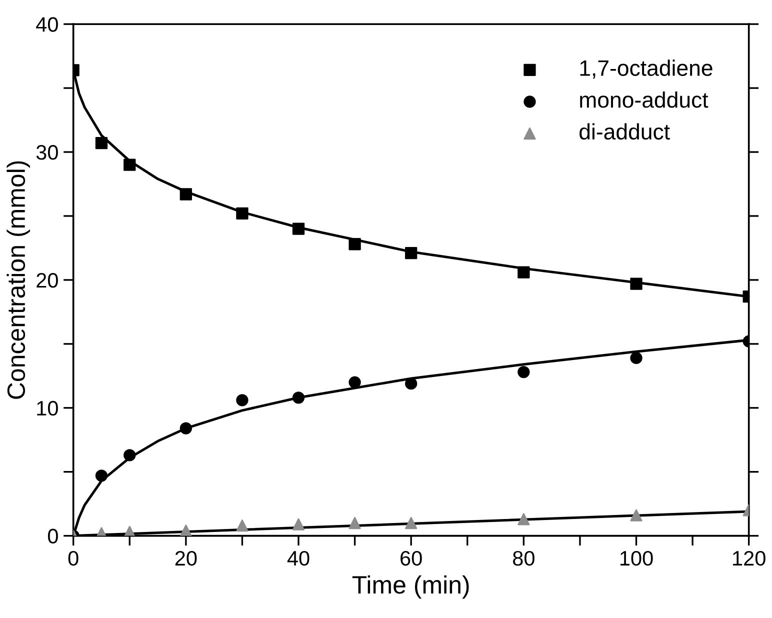 The height and width of the screenshot is (618, 772). What do you see at coordinates (411, 558) in the screenshot?
I see `x-tick-label: 60` at bounding box center [411, 558].